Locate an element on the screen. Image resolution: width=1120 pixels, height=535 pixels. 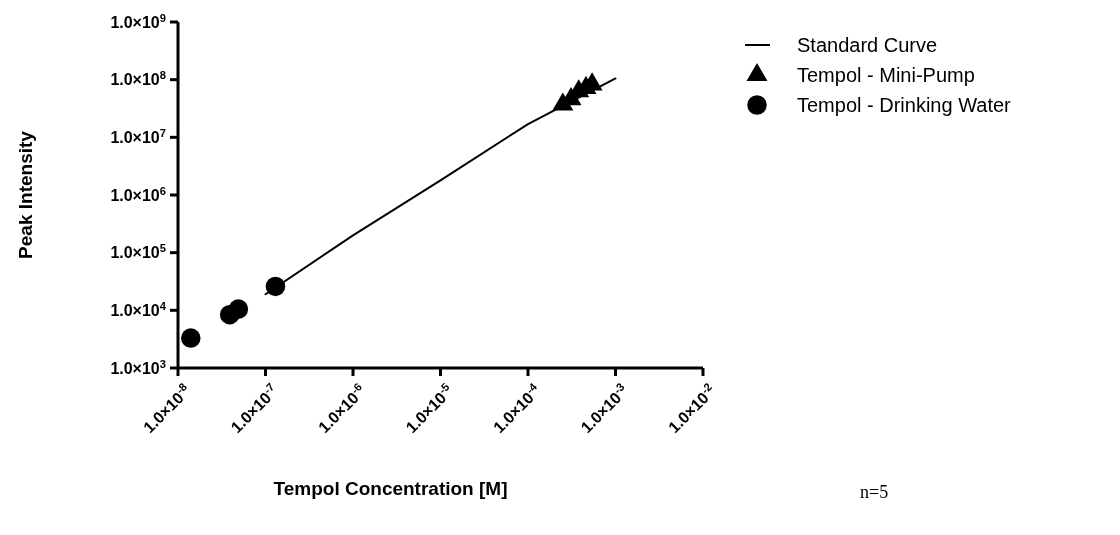
line-series is located at coordinates (440, 186).